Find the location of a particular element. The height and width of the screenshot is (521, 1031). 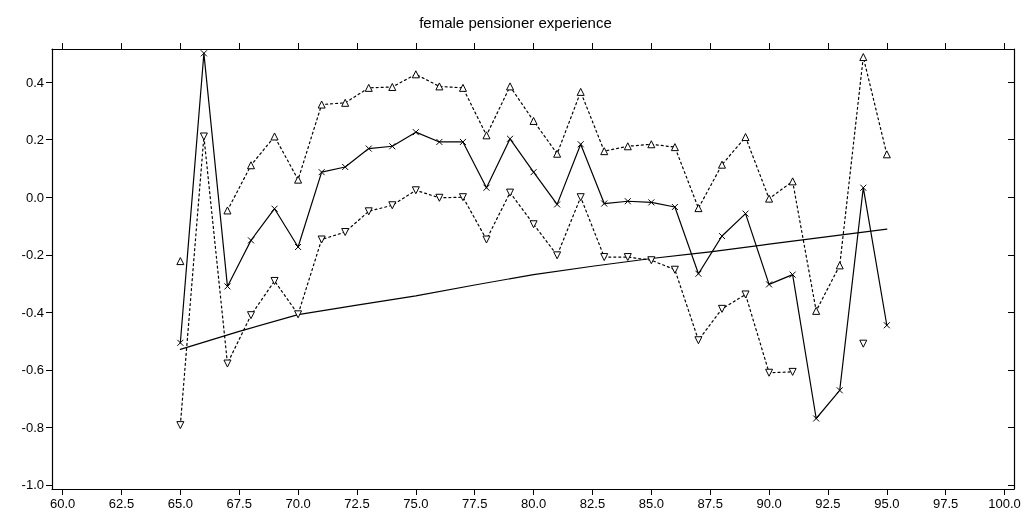

y-tick-label: 0.2 is located at coordinates (34, 140).